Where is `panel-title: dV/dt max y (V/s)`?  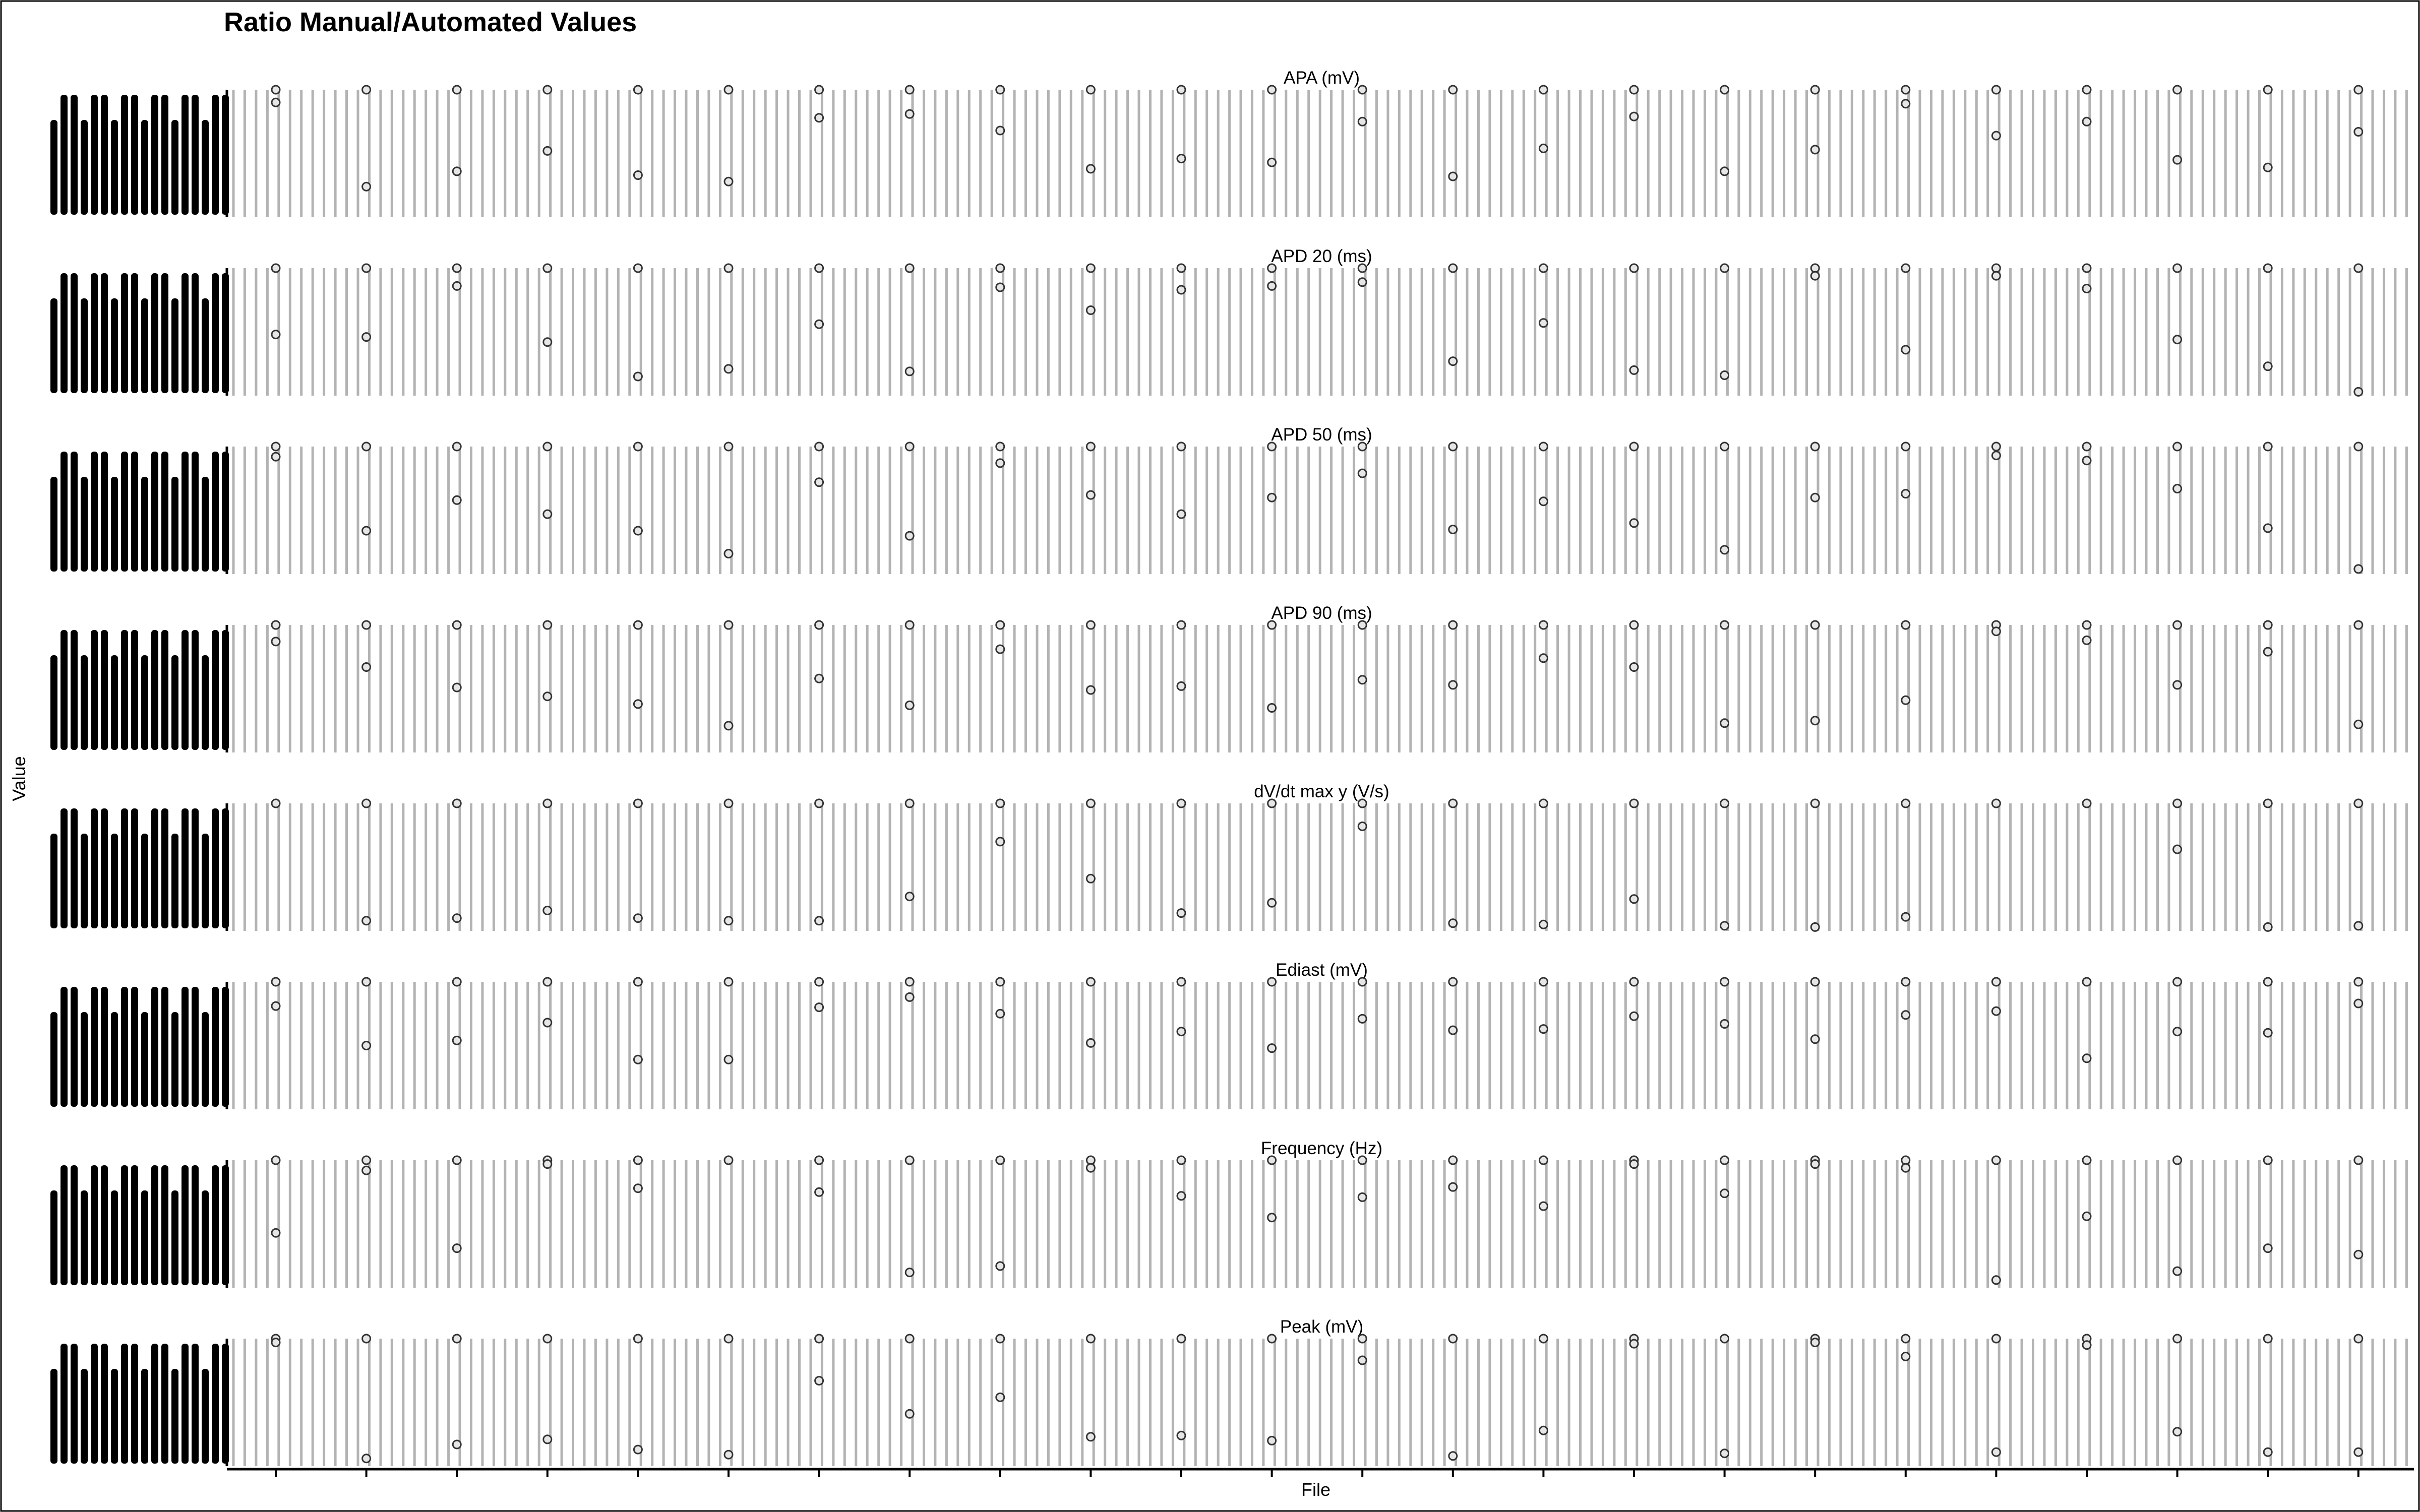 panel-title: dV/dt max y (V/s) is located at coordinates (1321, 791).